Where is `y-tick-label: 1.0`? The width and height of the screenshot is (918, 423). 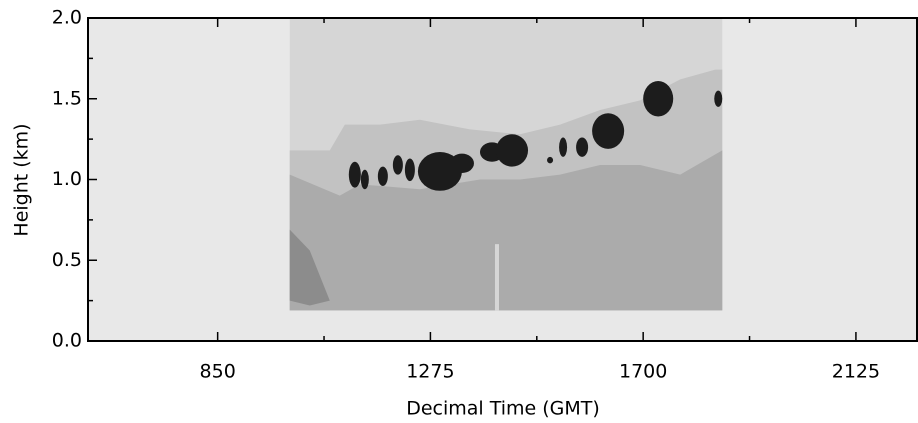
y-tick-label: 1.0 is located at coordinates (67, 179).